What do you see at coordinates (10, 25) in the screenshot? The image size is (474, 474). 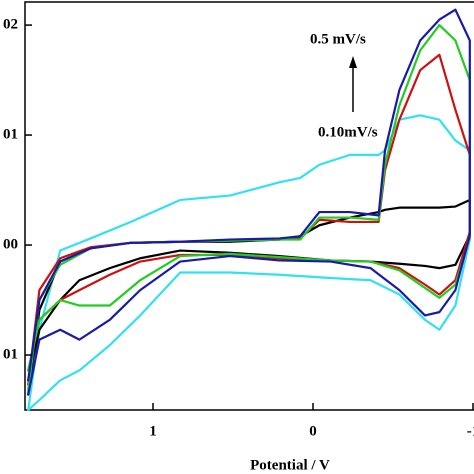 I see `y-tick-label: 02` at bounding box center [10, 25].